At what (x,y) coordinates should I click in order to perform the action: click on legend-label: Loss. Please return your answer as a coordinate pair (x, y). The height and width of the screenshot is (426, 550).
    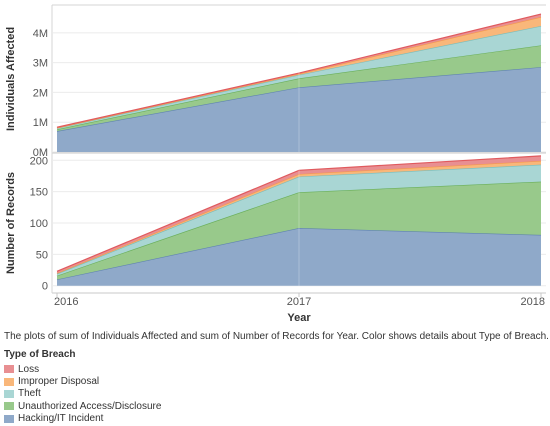
    Looking at the image, I should click on (29, 369).